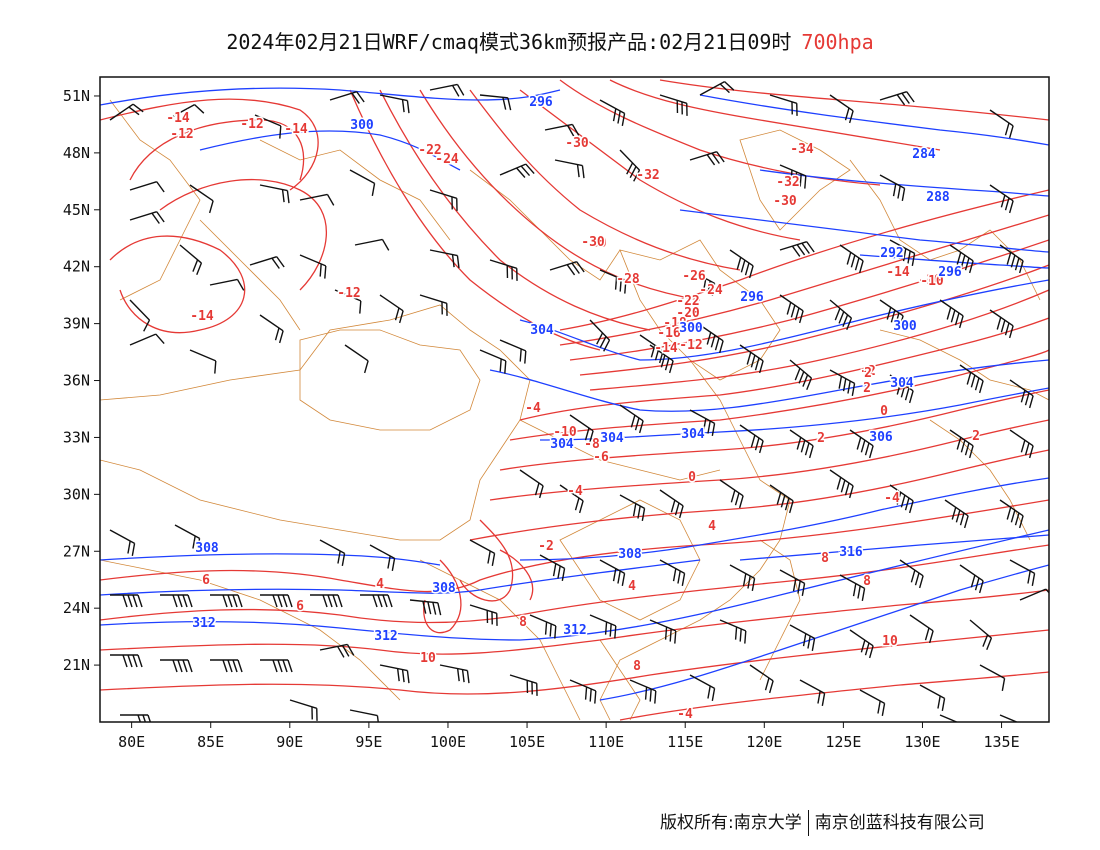 The height and width of the screenshot is (850, 1100). I want to click on lon-tick-label: 80E, so click(131, 742).